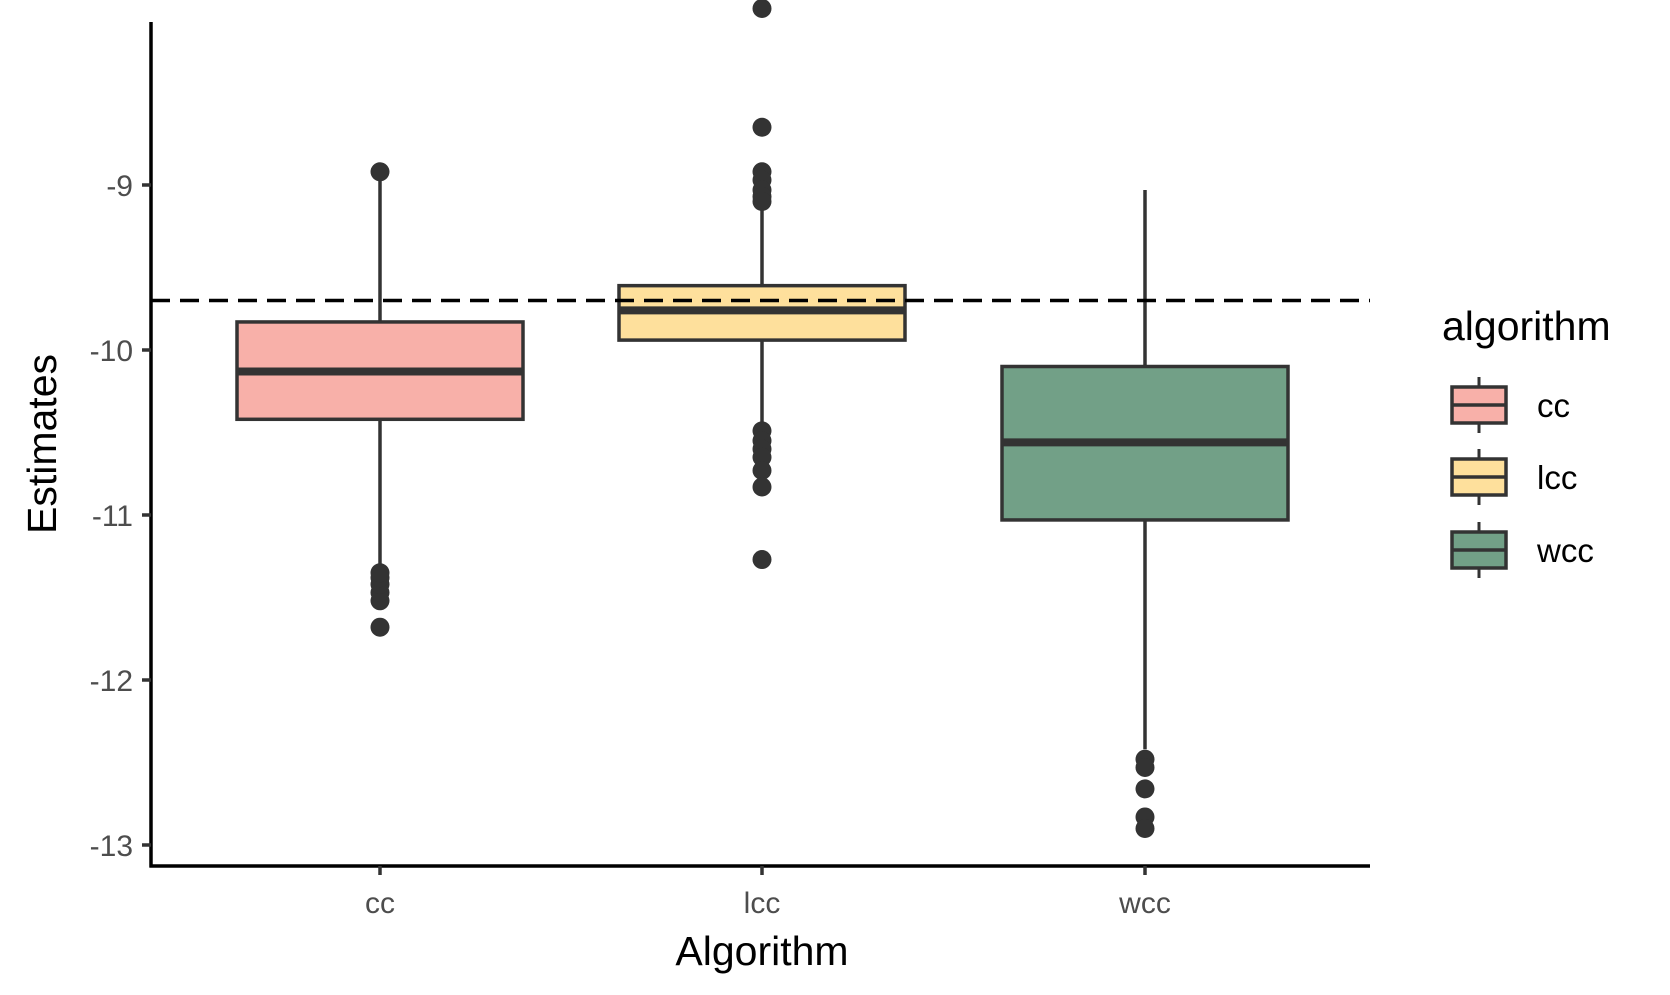 The width and height of the screenshot is (1670, 995). Describe the element at coordinates (380, 399) in the screenshot. I see `box-group-cc` at that location.